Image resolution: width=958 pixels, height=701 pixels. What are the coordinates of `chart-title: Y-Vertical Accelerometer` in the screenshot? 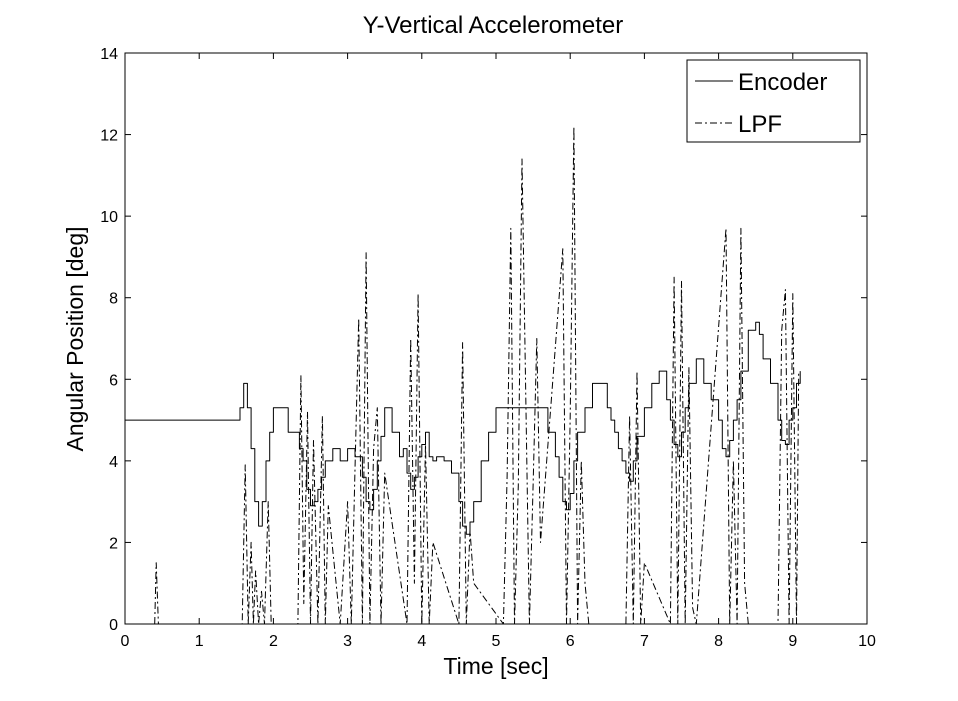 It's located at (493, 25).